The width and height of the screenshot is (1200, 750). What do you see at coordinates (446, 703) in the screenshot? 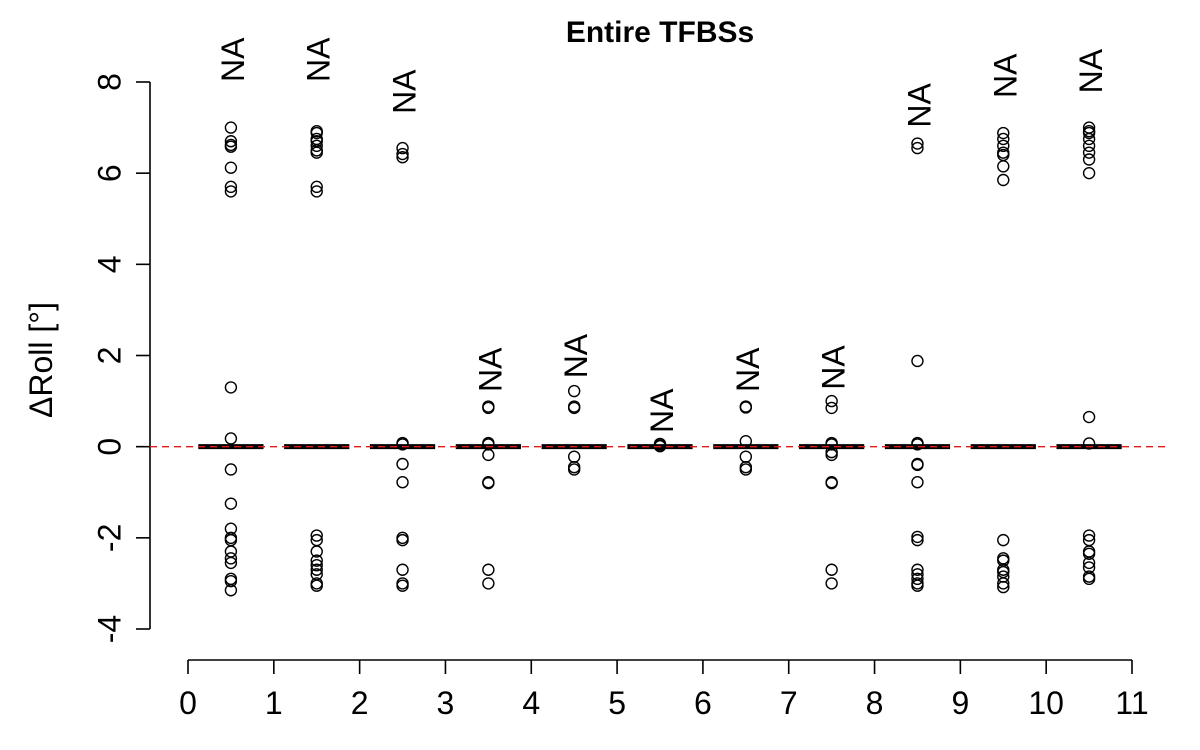
I see `x-tick-label: 3` at bounding box center [446, 703].